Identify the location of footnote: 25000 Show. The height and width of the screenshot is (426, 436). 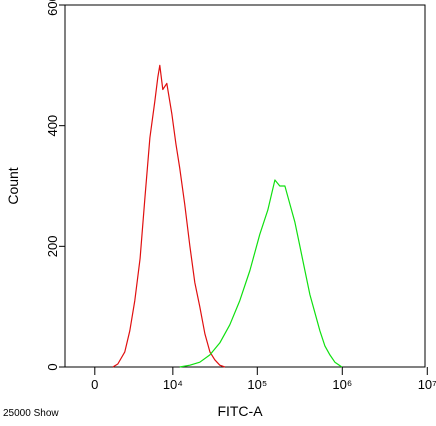
(31, 413).